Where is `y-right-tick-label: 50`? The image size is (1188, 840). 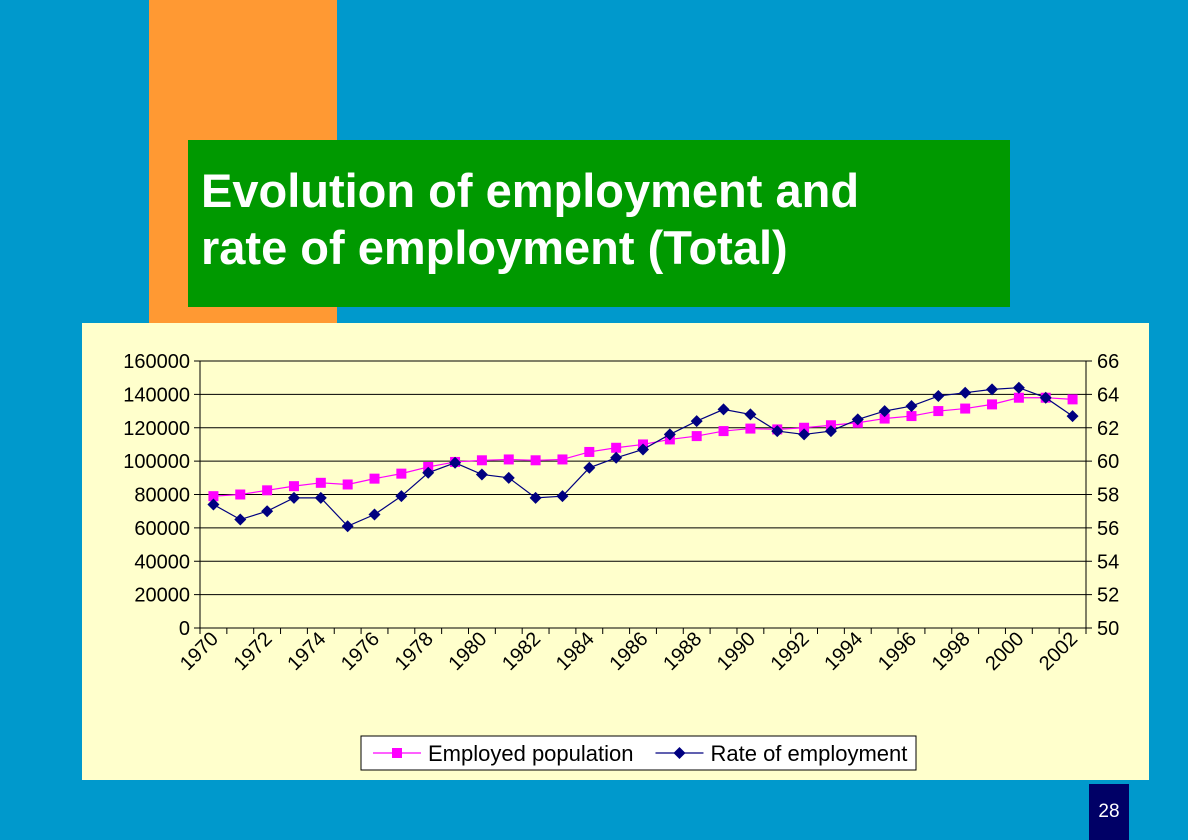 y-right-tick-label: 50 is located at coordinates (1108, 629).